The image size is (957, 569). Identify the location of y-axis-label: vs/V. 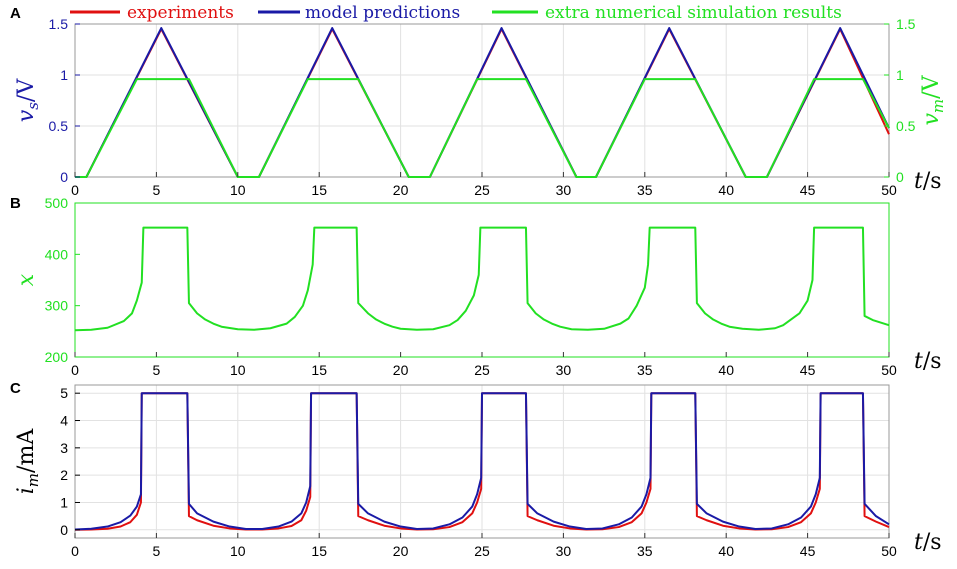
(28, 100).